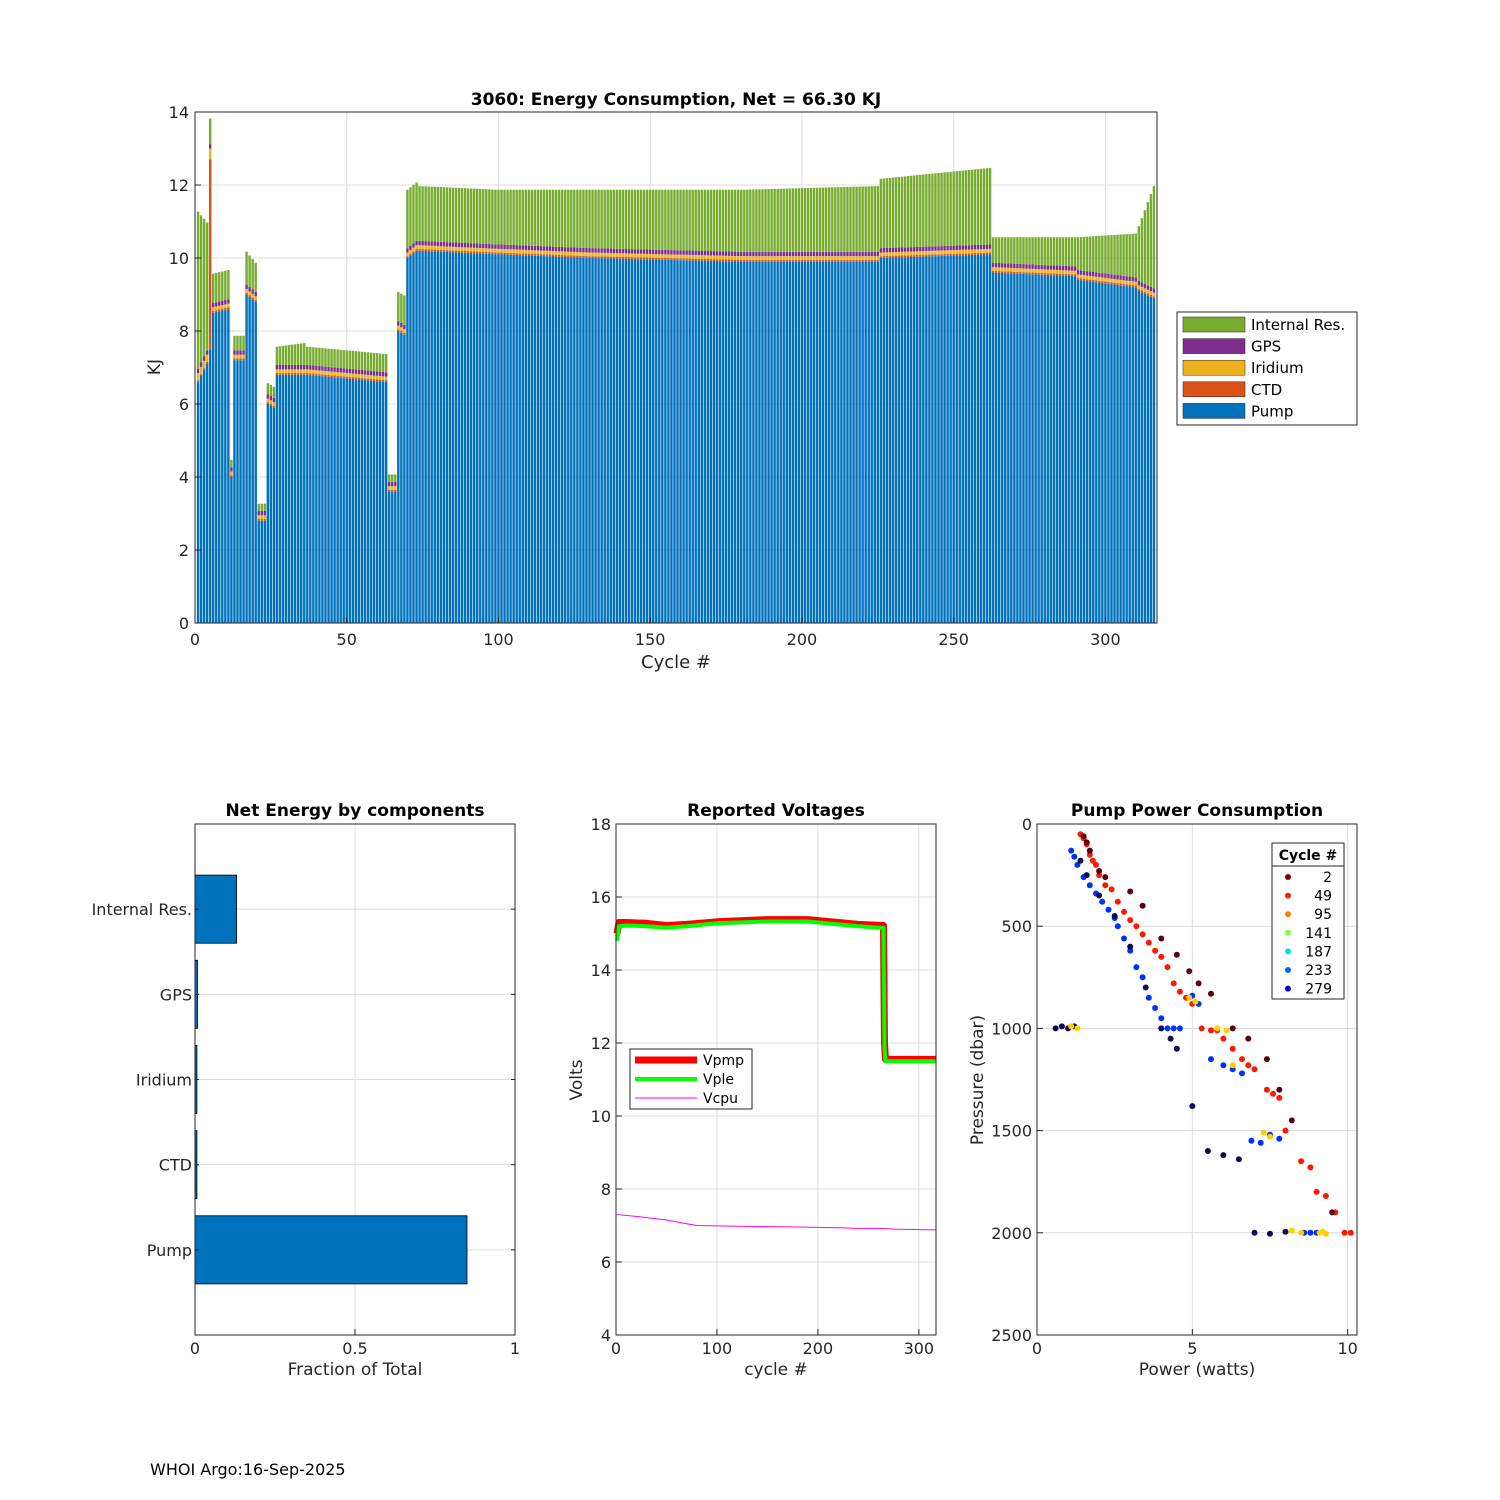  What do you see at coordinates (179, 185) in the screenshot?
I see `energy-ytick-label: 12` at bounding box center [179, 185].